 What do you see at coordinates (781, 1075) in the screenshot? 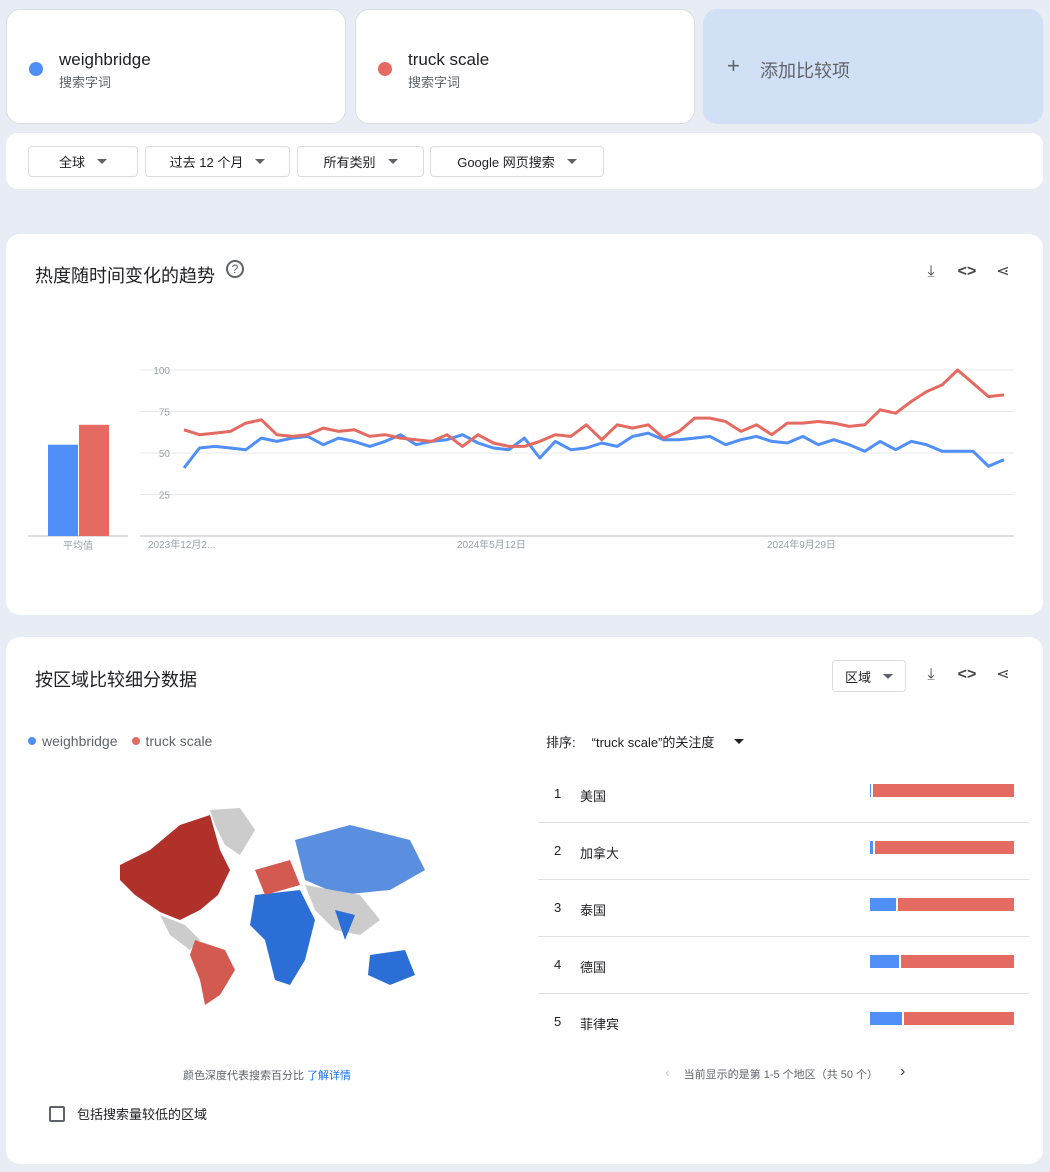
I see `pagination-text: 当前显示的是第 1-5 个地区（共 50 个）` at bounding box center [781, 1075].